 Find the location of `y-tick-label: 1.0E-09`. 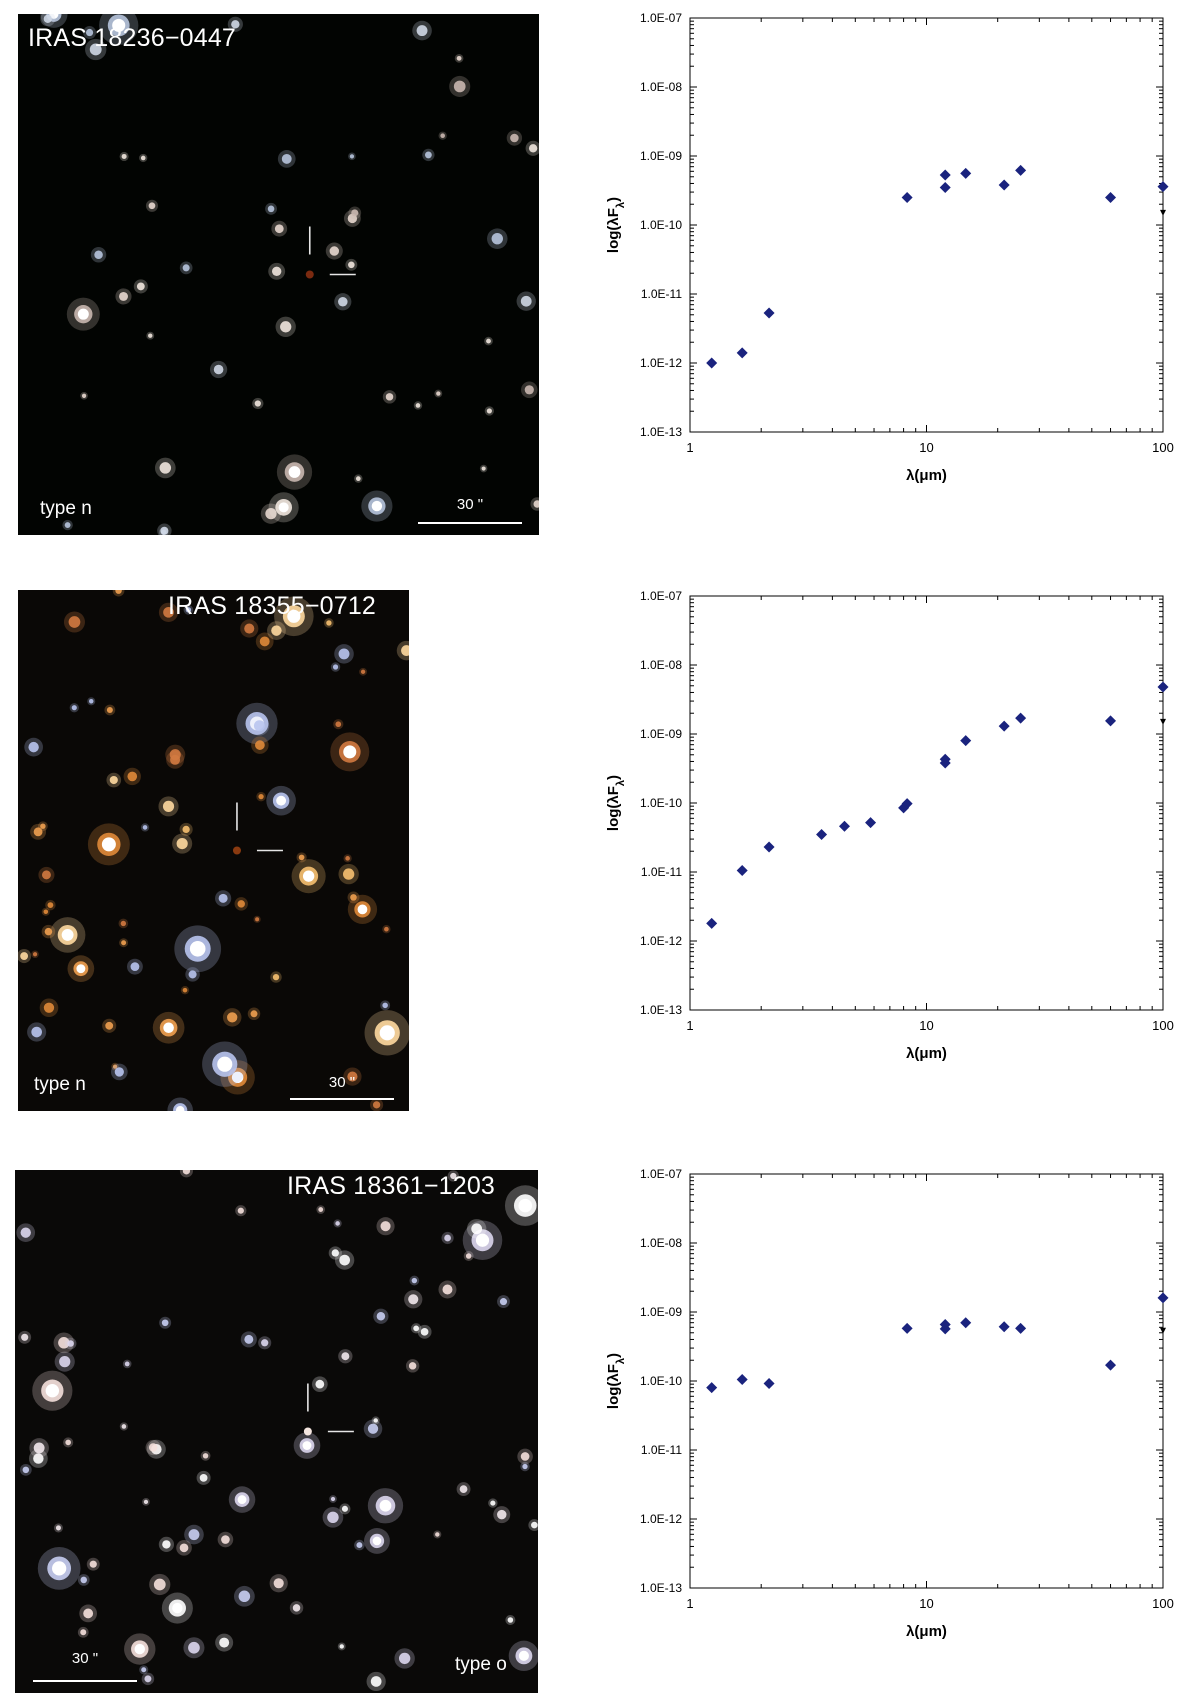

y-tick-label: 1.0E-09 is located at coordinates (661, 1312).